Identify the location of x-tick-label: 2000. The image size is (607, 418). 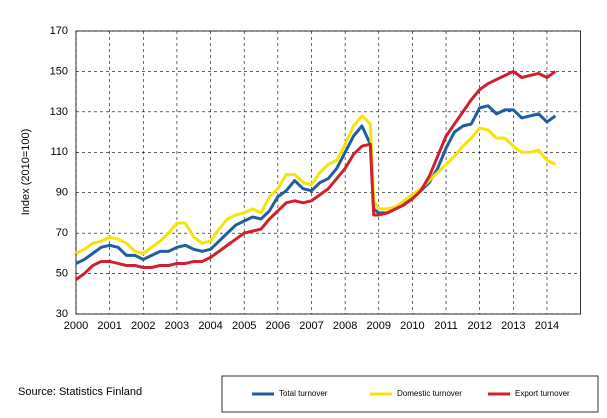
(76, 326).